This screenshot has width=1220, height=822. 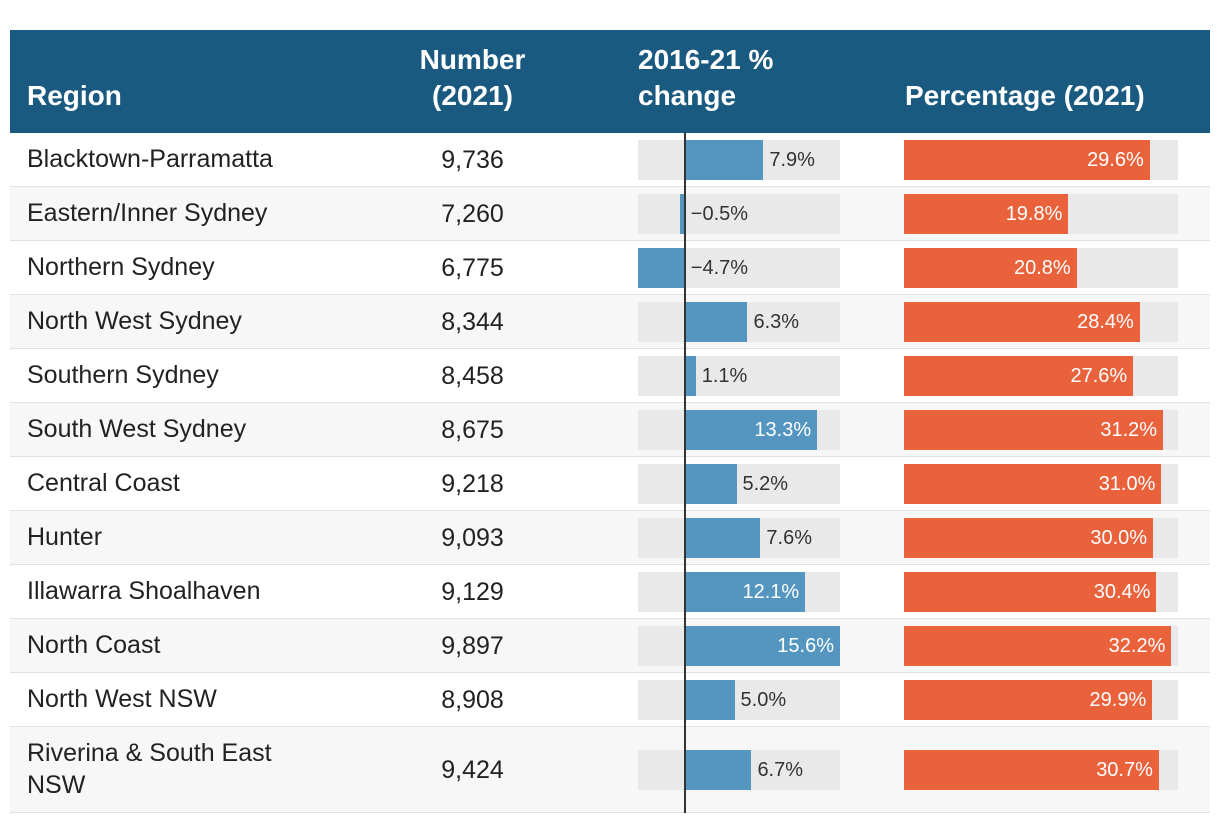 I want to click on change-label: −0.5%, so click(x=719, y=214).